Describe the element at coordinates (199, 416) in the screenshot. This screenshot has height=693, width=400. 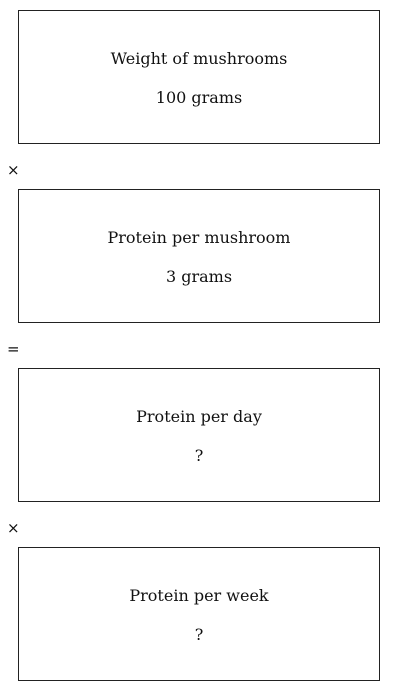
I see `box-label: Protein per day` at that location.